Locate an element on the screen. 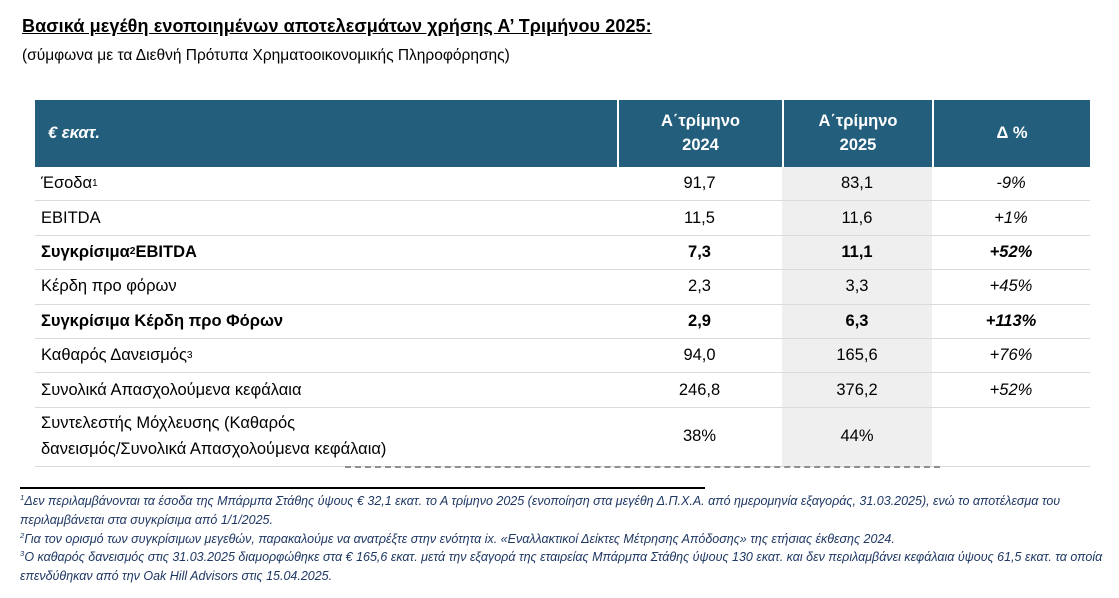  footnote-separator is located at coordinates (362, 488).